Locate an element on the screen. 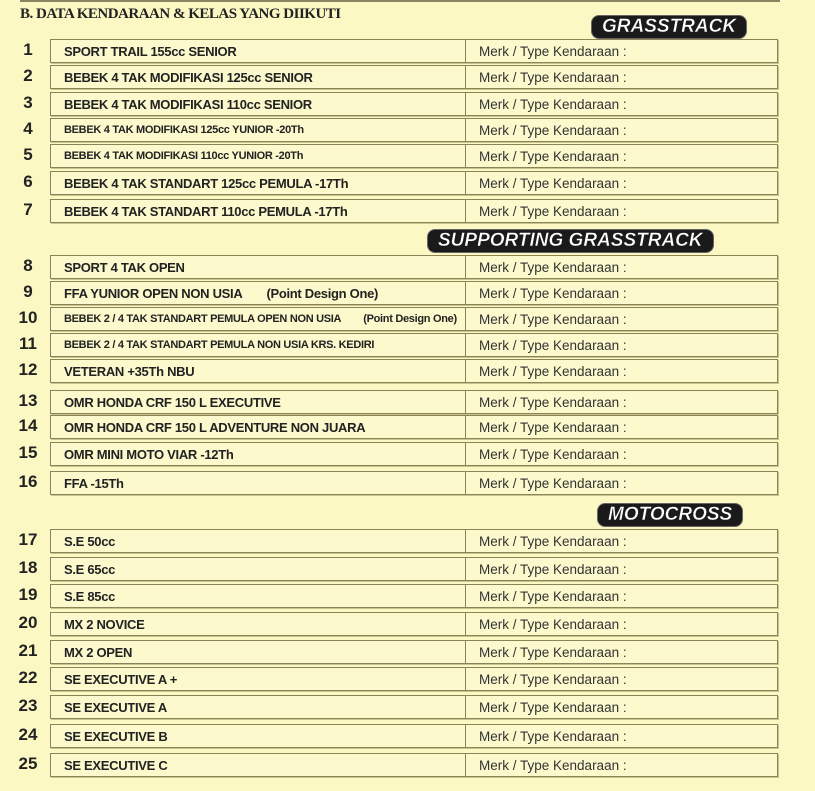 This screenshot has height=791, width=815. row-number: 10 is located at coordinates (28, 317).